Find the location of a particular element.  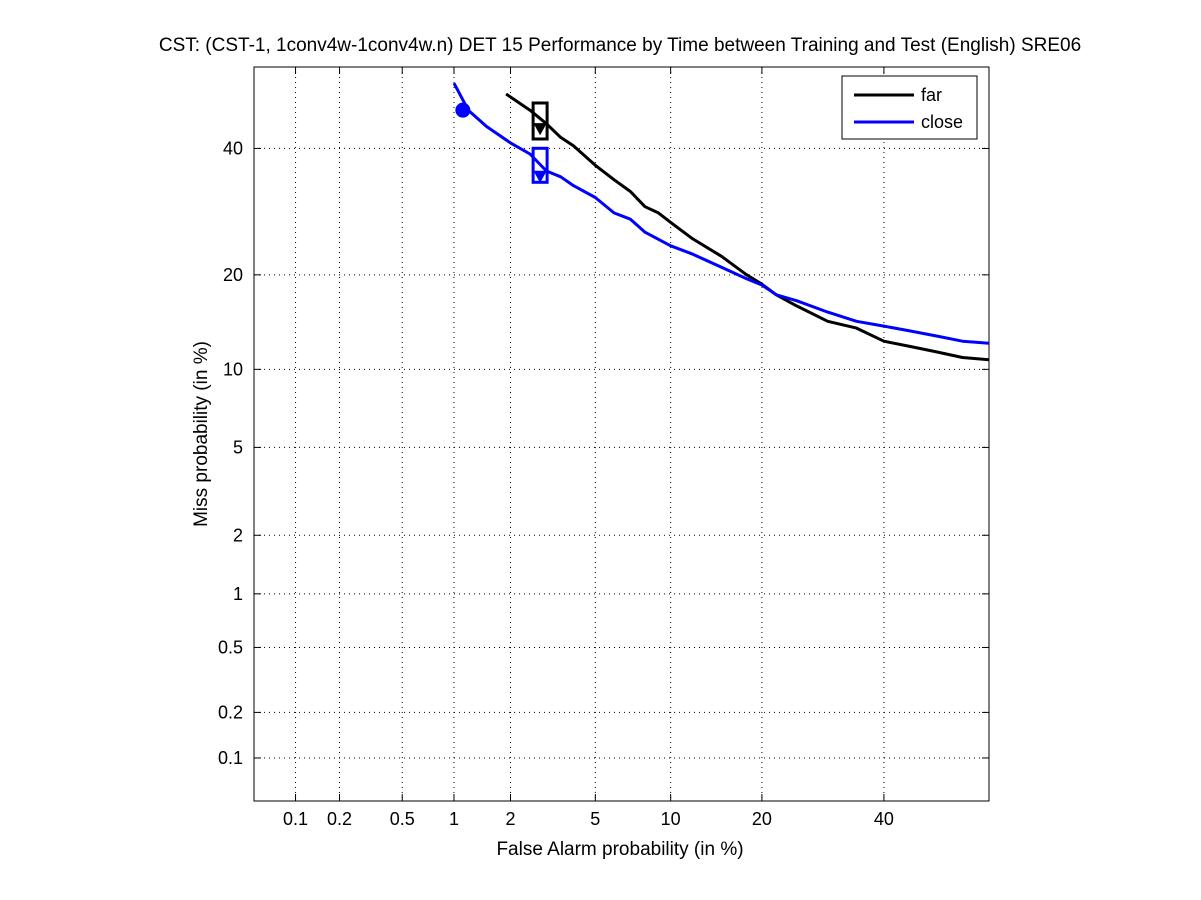

y-tick-label: 20 is located at coordinates (233, 275).